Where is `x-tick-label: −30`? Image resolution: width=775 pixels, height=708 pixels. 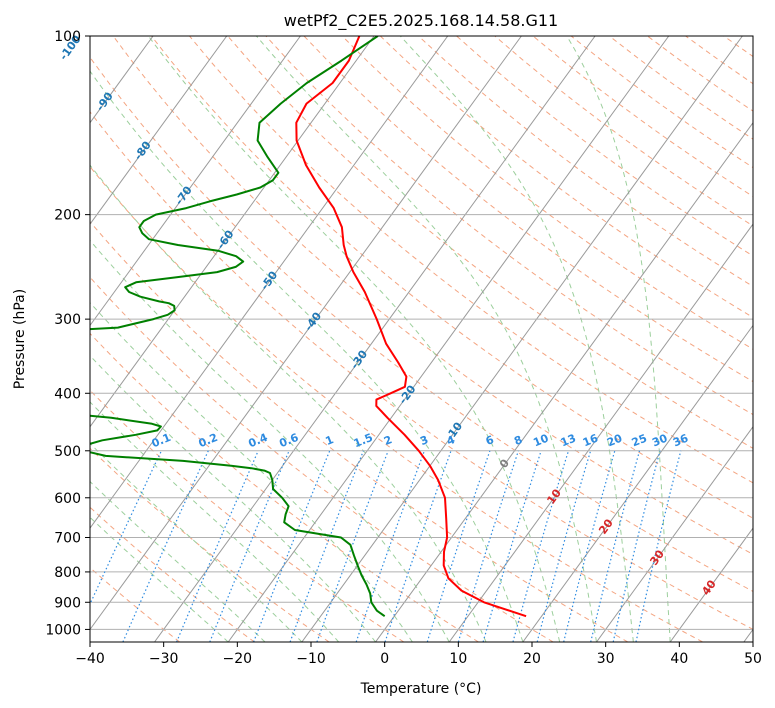
x-tick-label: −30 is located at coordinates (164, 659).